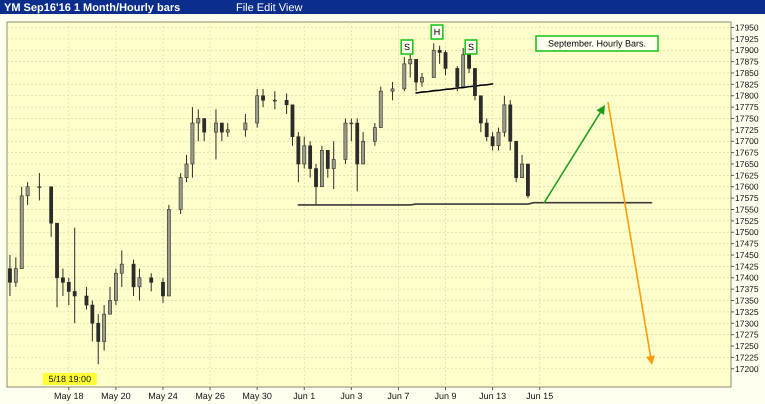 The image size is (765, 404). I want to click on y-tick-label: 17925, so click(747, 39).